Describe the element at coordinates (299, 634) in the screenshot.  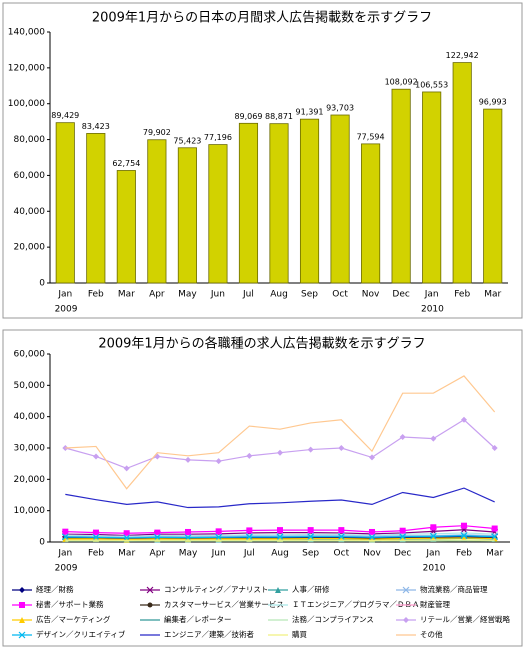
I see `legend-label: 購買` at that location.